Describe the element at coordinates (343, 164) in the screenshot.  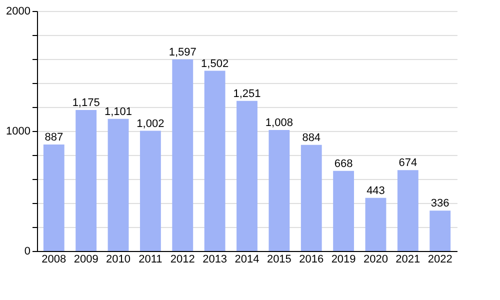
I see `data-label: 668` at that location.